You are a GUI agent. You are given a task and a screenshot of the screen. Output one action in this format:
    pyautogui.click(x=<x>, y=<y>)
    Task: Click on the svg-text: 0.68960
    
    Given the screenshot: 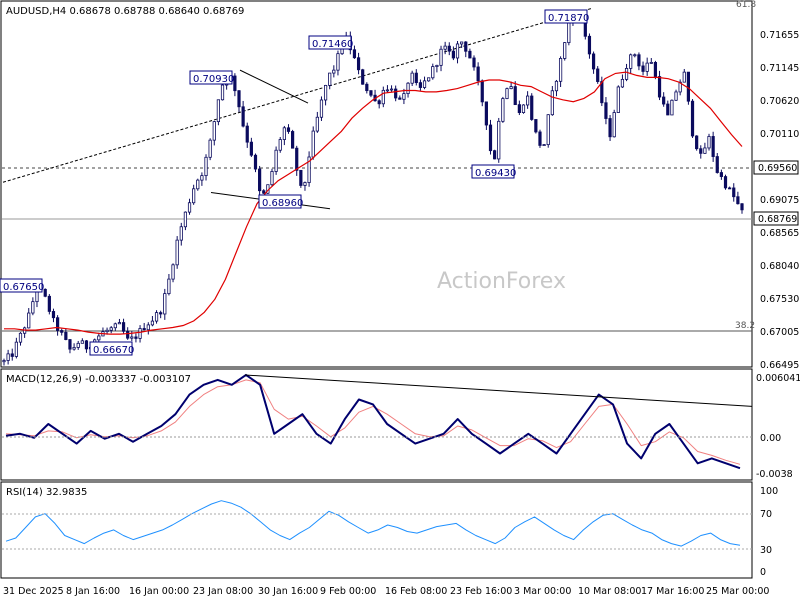 What is the action you would take?
    pyautogui.click(x=282, y=203)
    